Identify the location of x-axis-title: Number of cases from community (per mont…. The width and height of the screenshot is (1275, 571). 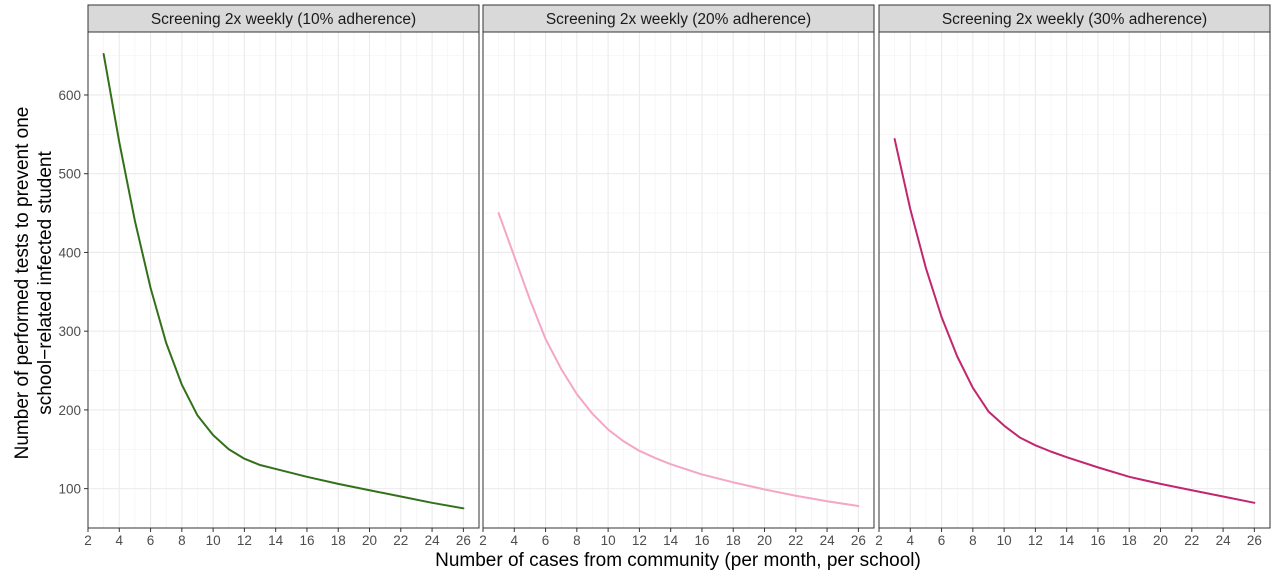
(678, 560).